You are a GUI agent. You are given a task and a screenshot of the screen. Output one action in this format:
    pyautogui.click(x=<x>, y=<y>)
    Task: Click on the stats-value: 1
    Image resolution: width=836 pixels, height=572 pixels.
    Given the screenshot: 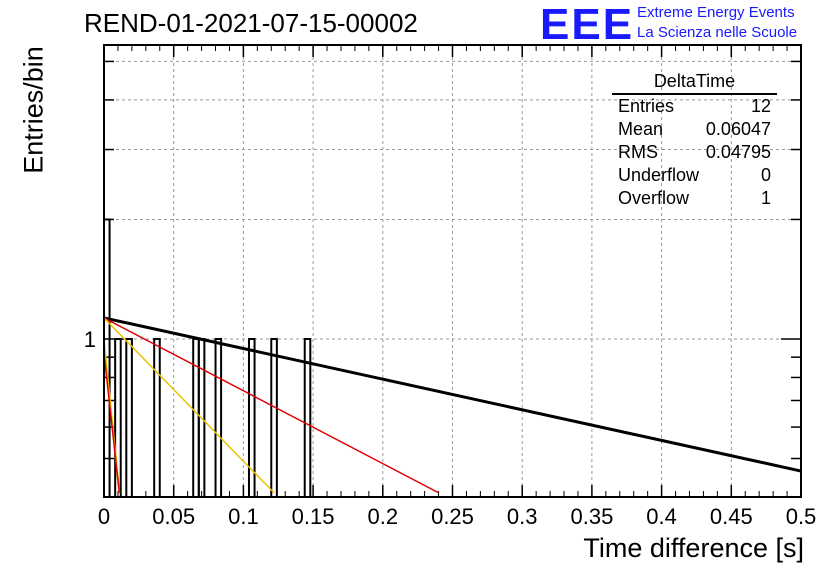 What is the action you would take?
    pyautogui.click(x=765, y=198)
    